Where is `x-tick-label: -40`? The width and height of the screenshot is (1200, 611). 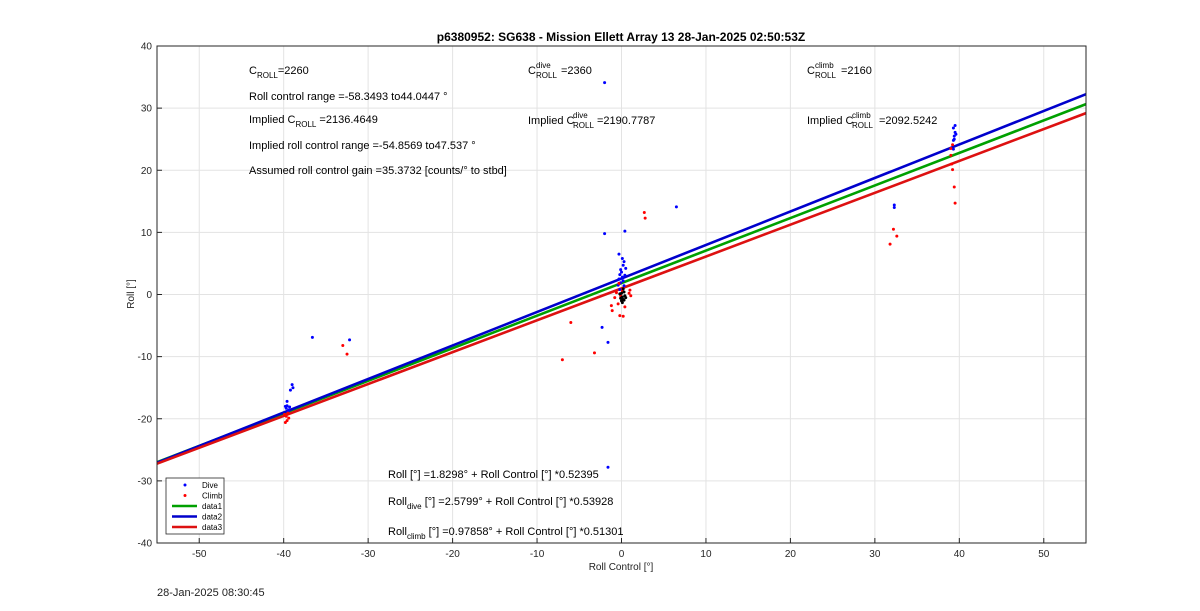 x-tick-label: -40 is located at coordinates (283, 554).